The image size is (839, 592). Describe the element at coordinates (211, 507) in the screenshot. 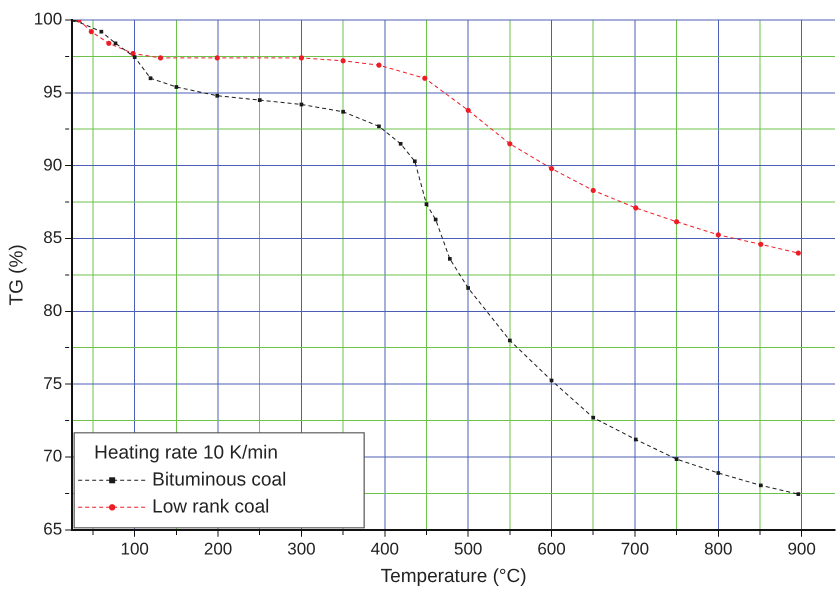

I see `legend-label: Low rank coal` at that location.